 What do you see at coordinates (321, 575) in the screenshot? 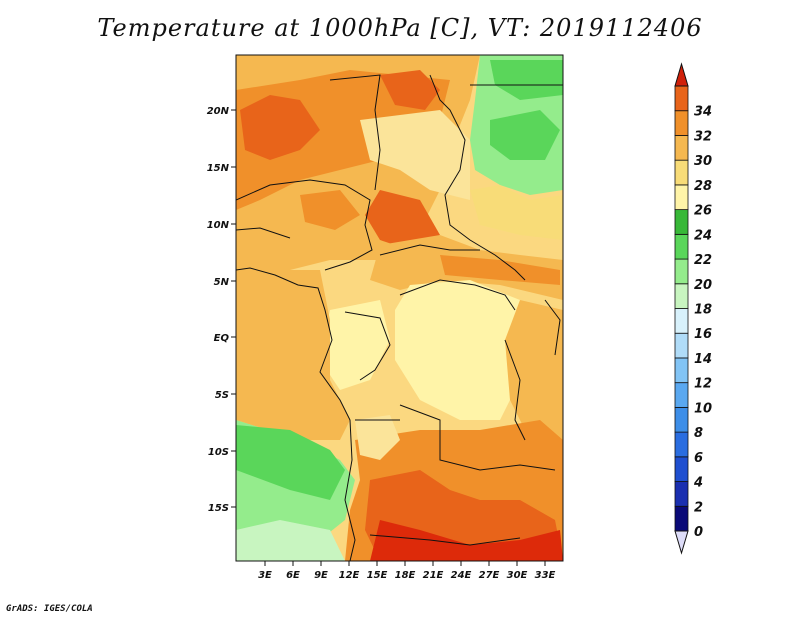
I see `lon-label: 9E` at bounding box center [321, 575].